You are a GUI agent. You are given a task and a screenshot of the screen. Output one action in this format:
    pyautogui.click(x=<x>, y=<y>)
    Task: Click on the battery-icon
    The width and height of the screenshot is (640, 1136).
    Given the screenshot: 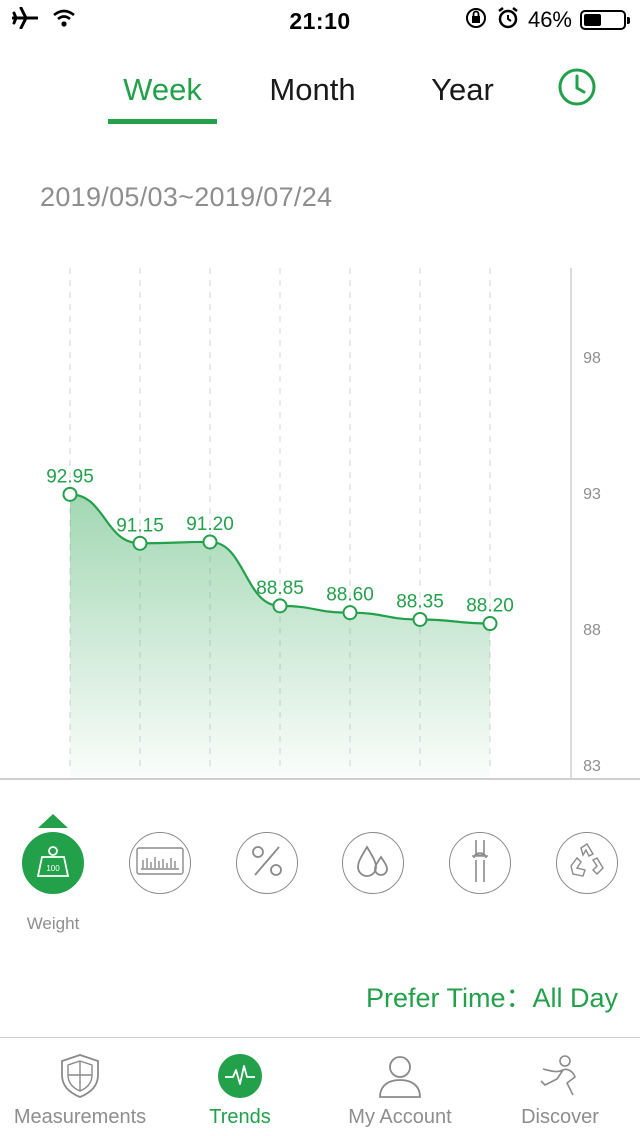 What is the action you would take?
    pyautogui.click(x=605, y=20)
    